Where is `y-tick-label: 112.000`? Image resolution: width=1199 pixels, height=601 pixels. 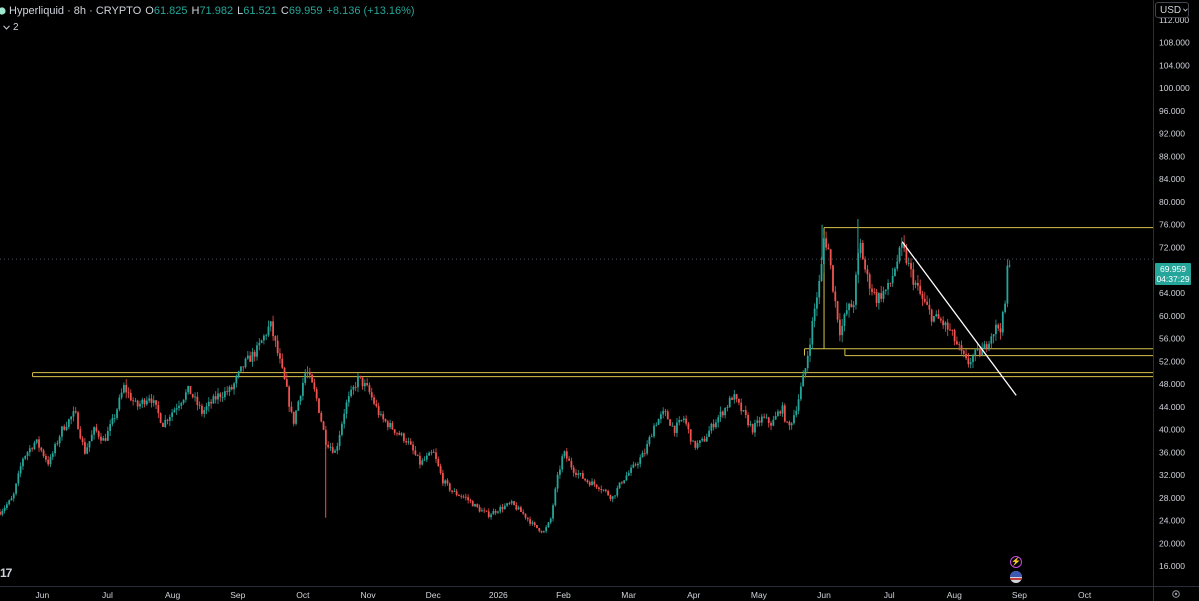
y-tick-label: 112.000 is located at coordinates (1174, 20).